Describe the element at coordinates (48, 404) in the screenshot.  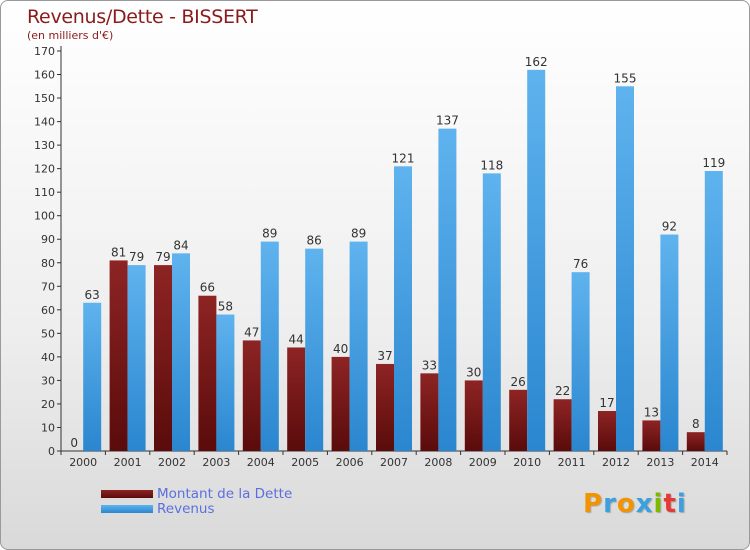
I see `y-tick-label: 20` at that location.